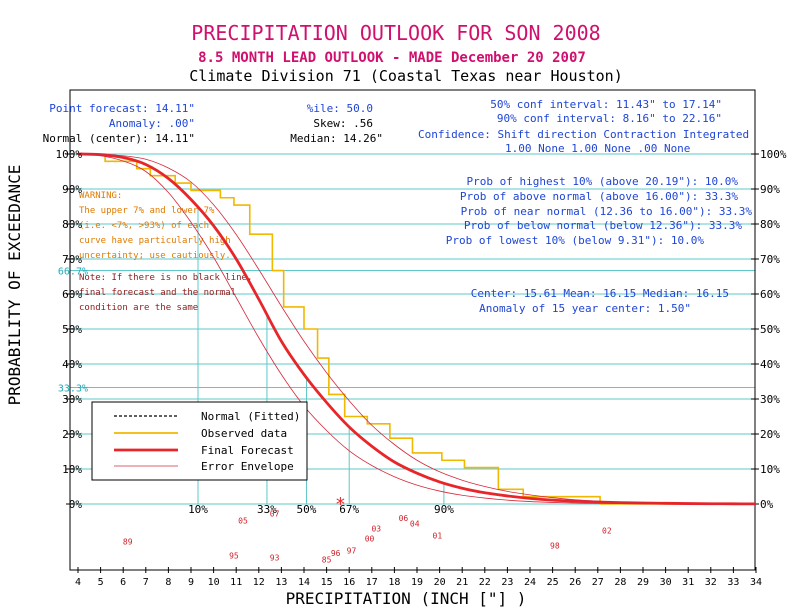 The image size is (792, 612). What do you see at coordinates (770, 364) in the screenshot?
I see `y-tick-label-right: 40%` at bounding box center [770, 364].